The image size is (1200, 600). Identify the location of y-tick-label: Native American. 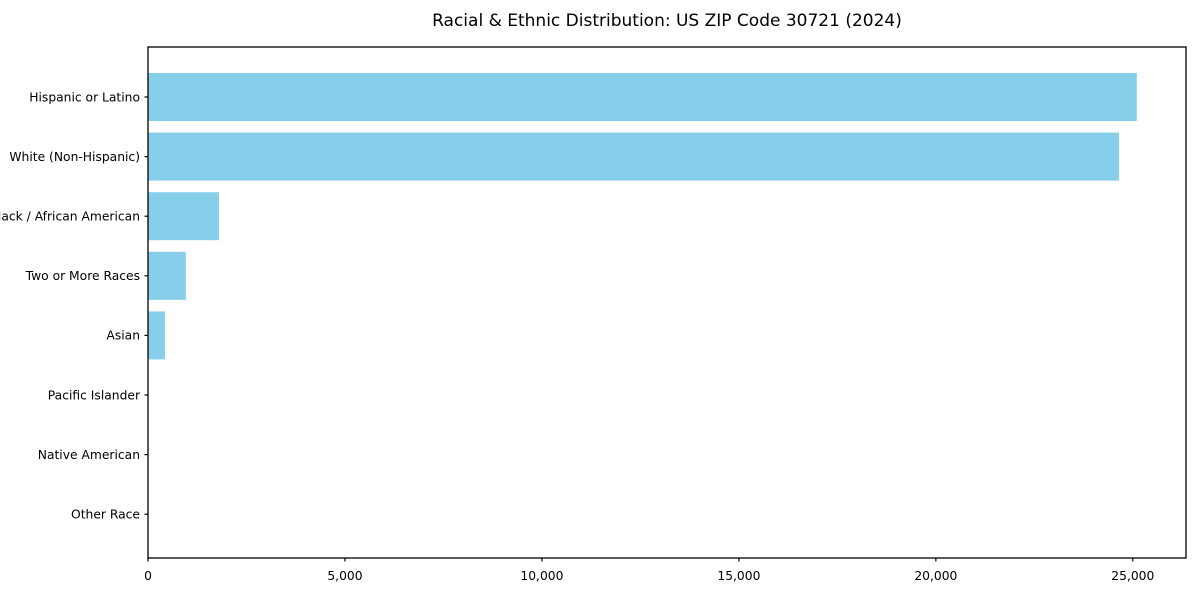
(89, 455).